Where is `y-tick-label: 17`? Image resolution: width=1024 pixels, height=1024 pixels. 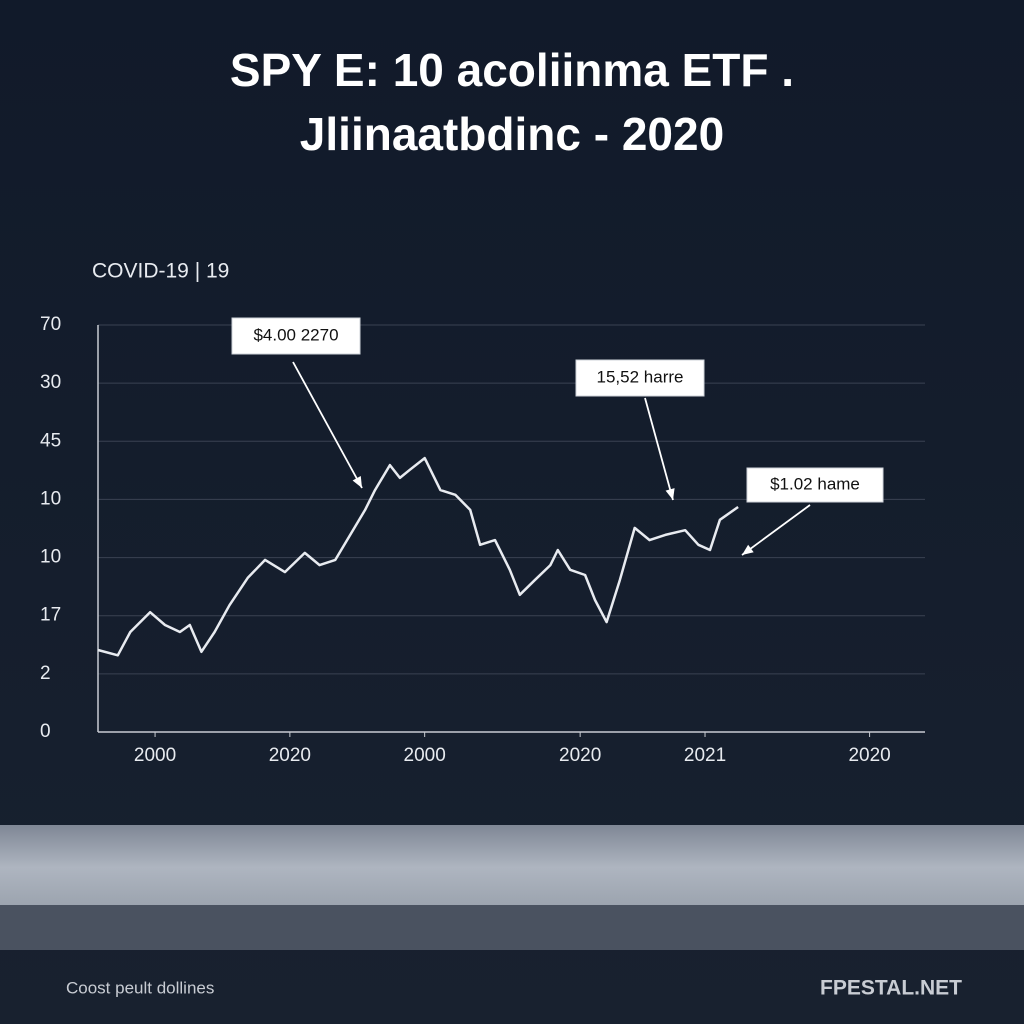 y-tick-label: 17 is located at coordinates (50, 615).